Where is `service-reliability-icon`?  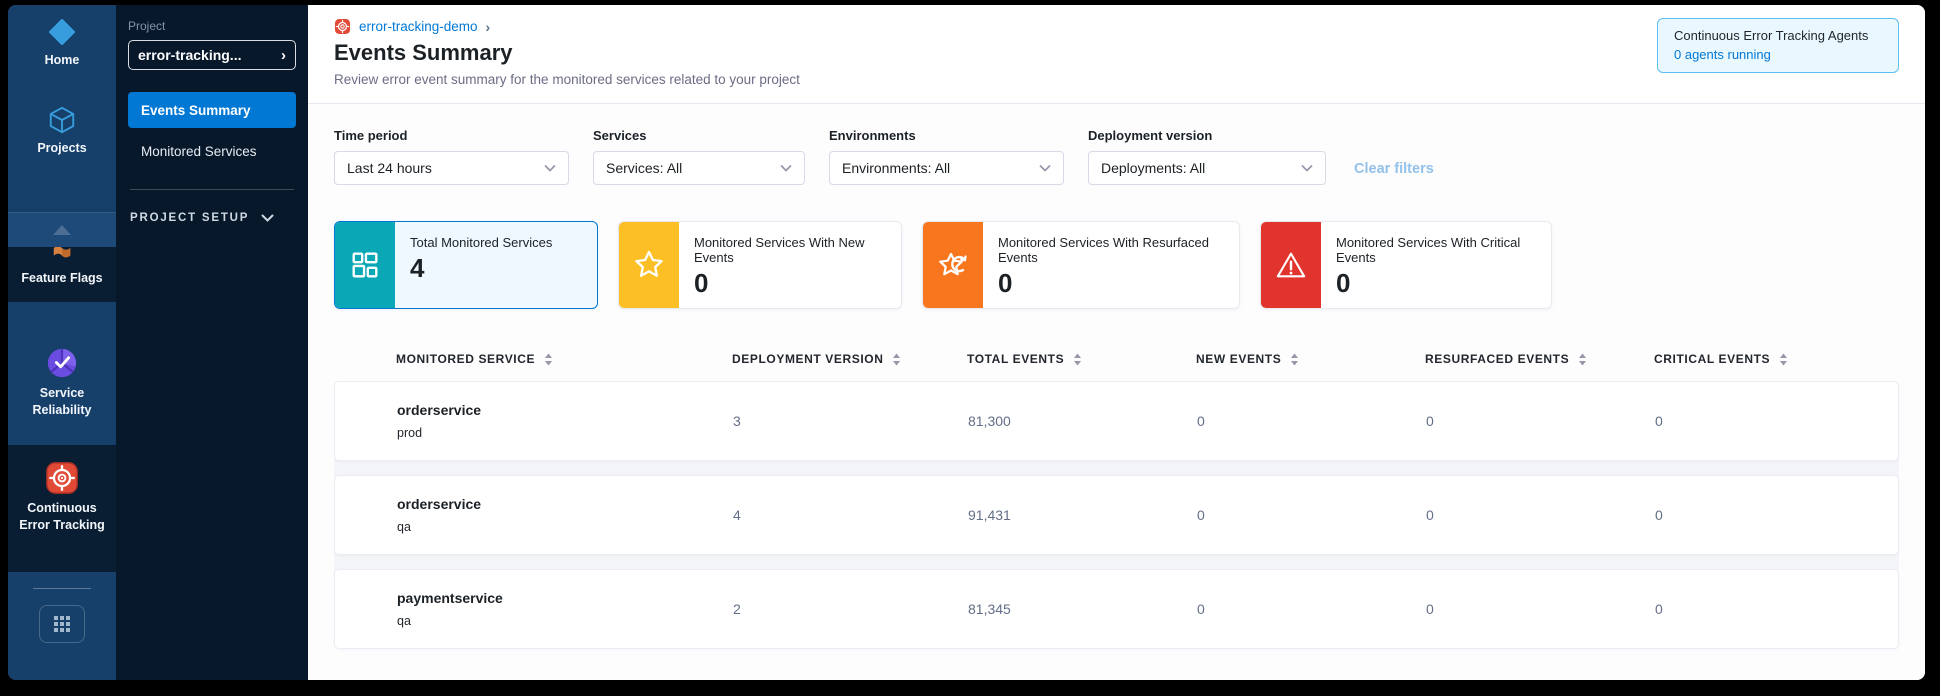 service-reliability-icon is located at coordinates (62, 363).